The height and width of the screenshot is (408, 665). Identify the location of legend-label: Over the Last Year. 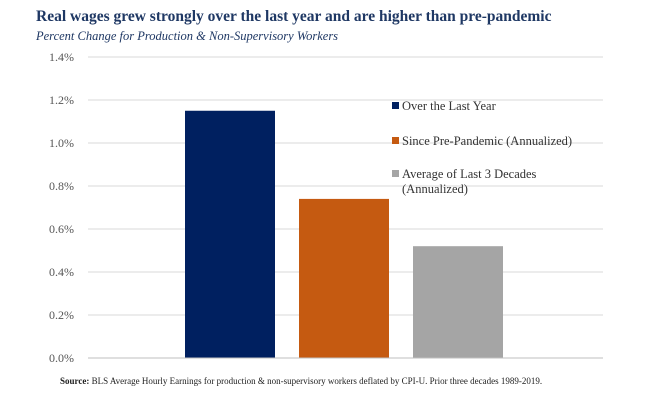
(449, 106).